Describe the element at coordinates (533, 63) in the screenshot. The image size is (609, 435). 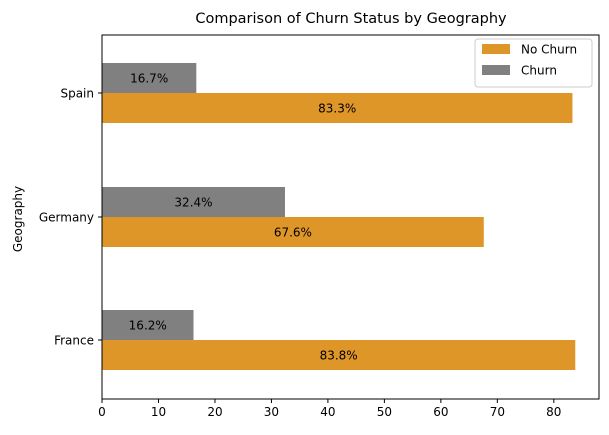
I see `legend: No Churn Churn` at that location.